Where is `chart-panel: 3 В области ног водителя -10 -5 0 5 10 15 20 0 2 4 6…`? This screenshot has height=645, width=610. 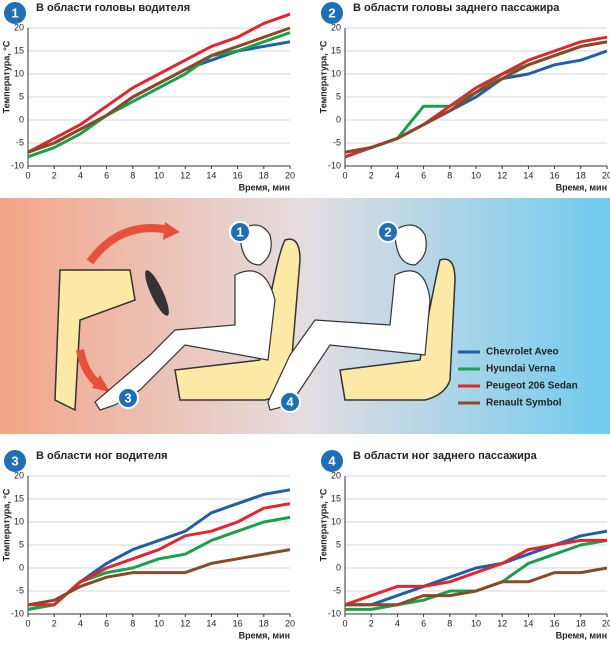
chart-panel: 3 В области ног водителя -10 -5 0 5 10 15 20 0 2 4 6… is located at coordinates (148, 544).